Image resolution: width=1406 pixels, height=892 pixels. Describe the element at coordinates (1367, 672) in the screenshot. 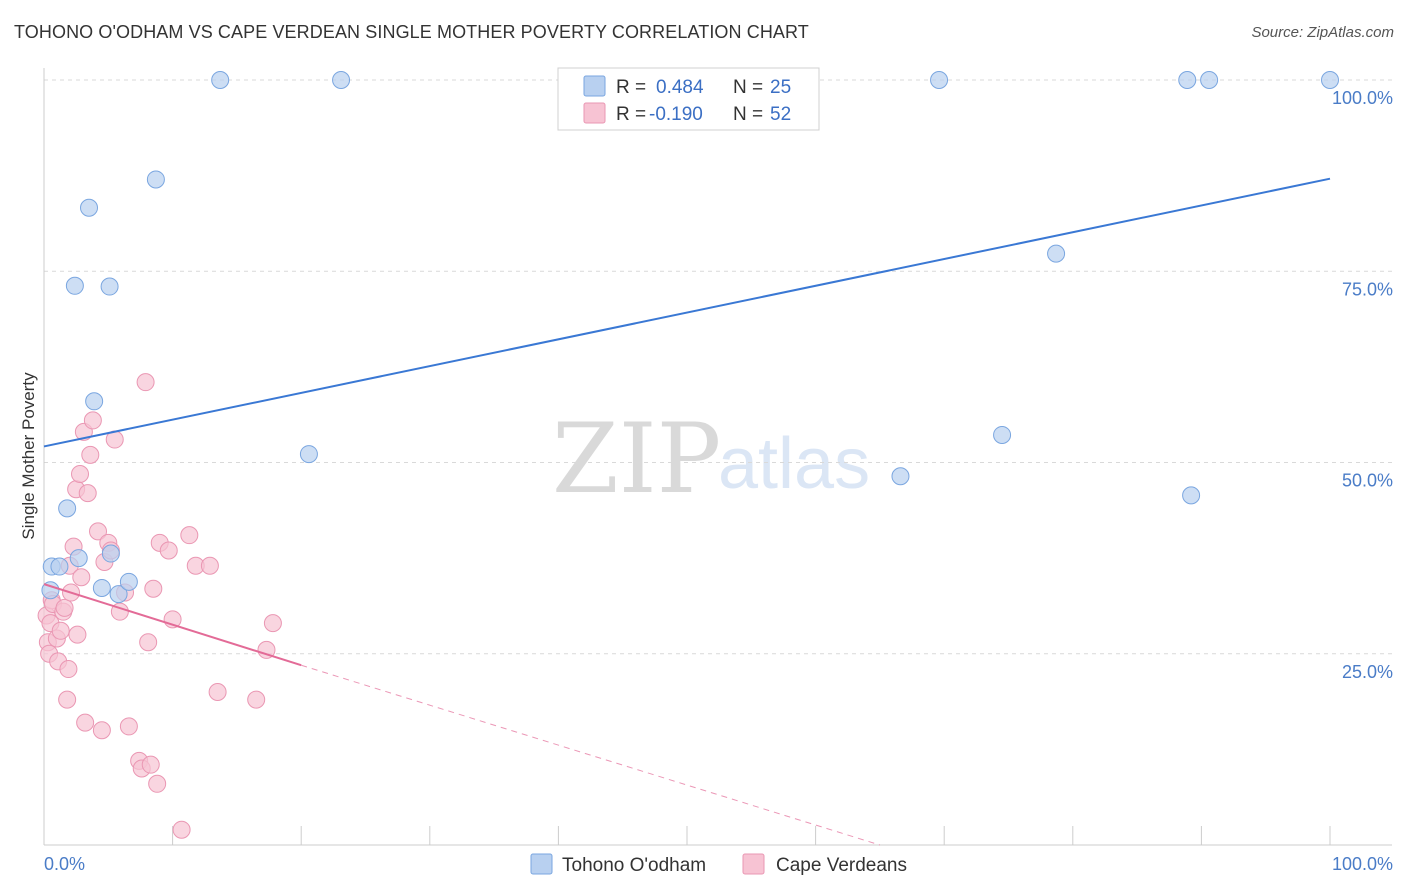

I see `y-tick-label-0: 25.0%` at that location.